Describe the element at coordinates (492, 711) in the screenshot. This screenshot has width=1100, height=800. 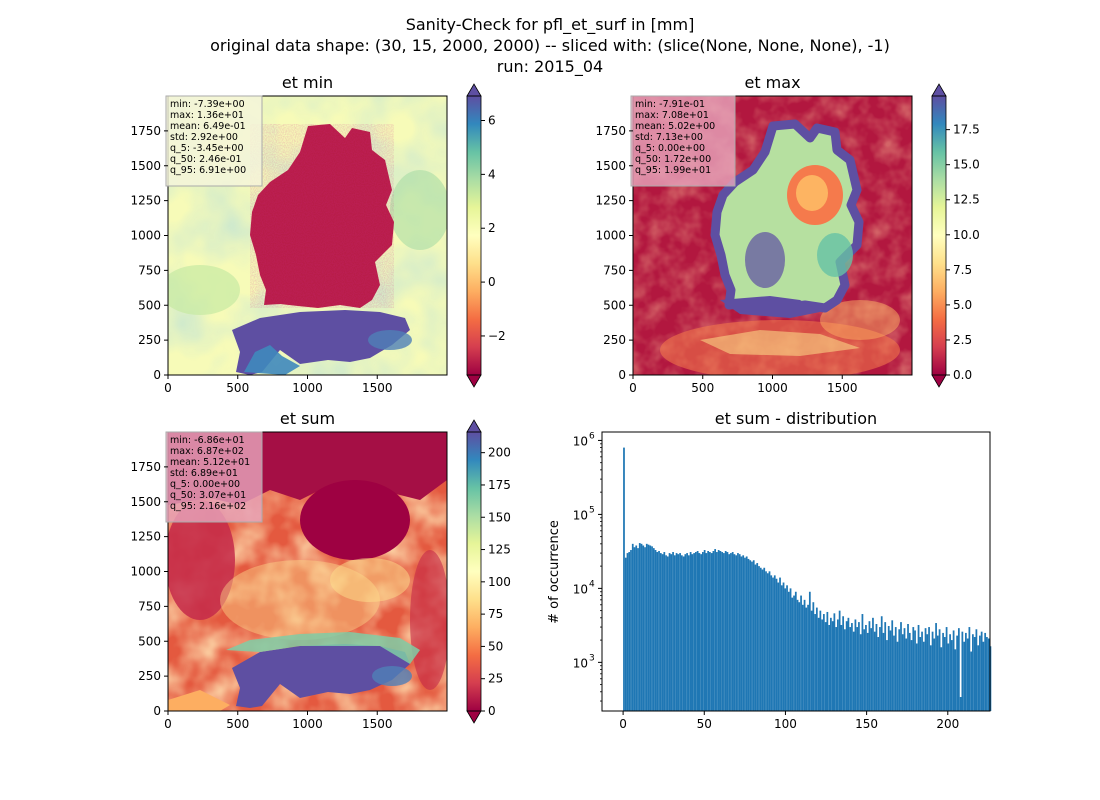
I see `colorbar-tick-label: 0` at that location.